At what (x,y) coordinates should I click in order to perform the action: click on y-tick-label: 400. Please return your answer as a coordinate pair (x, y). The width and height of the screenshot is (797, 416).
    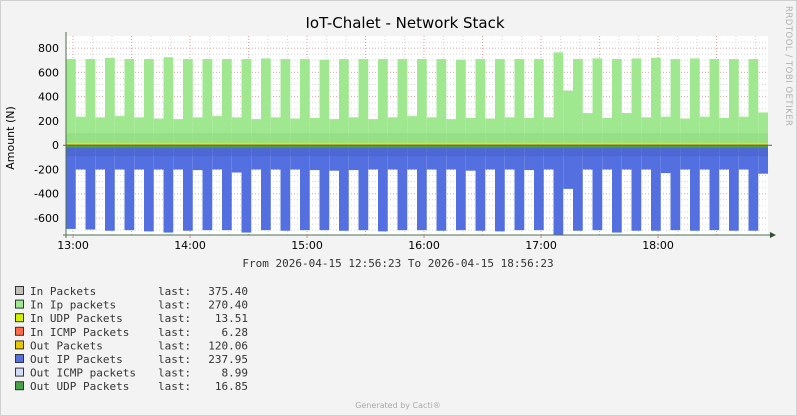
    Looking at the image, I should click on (48, 97).